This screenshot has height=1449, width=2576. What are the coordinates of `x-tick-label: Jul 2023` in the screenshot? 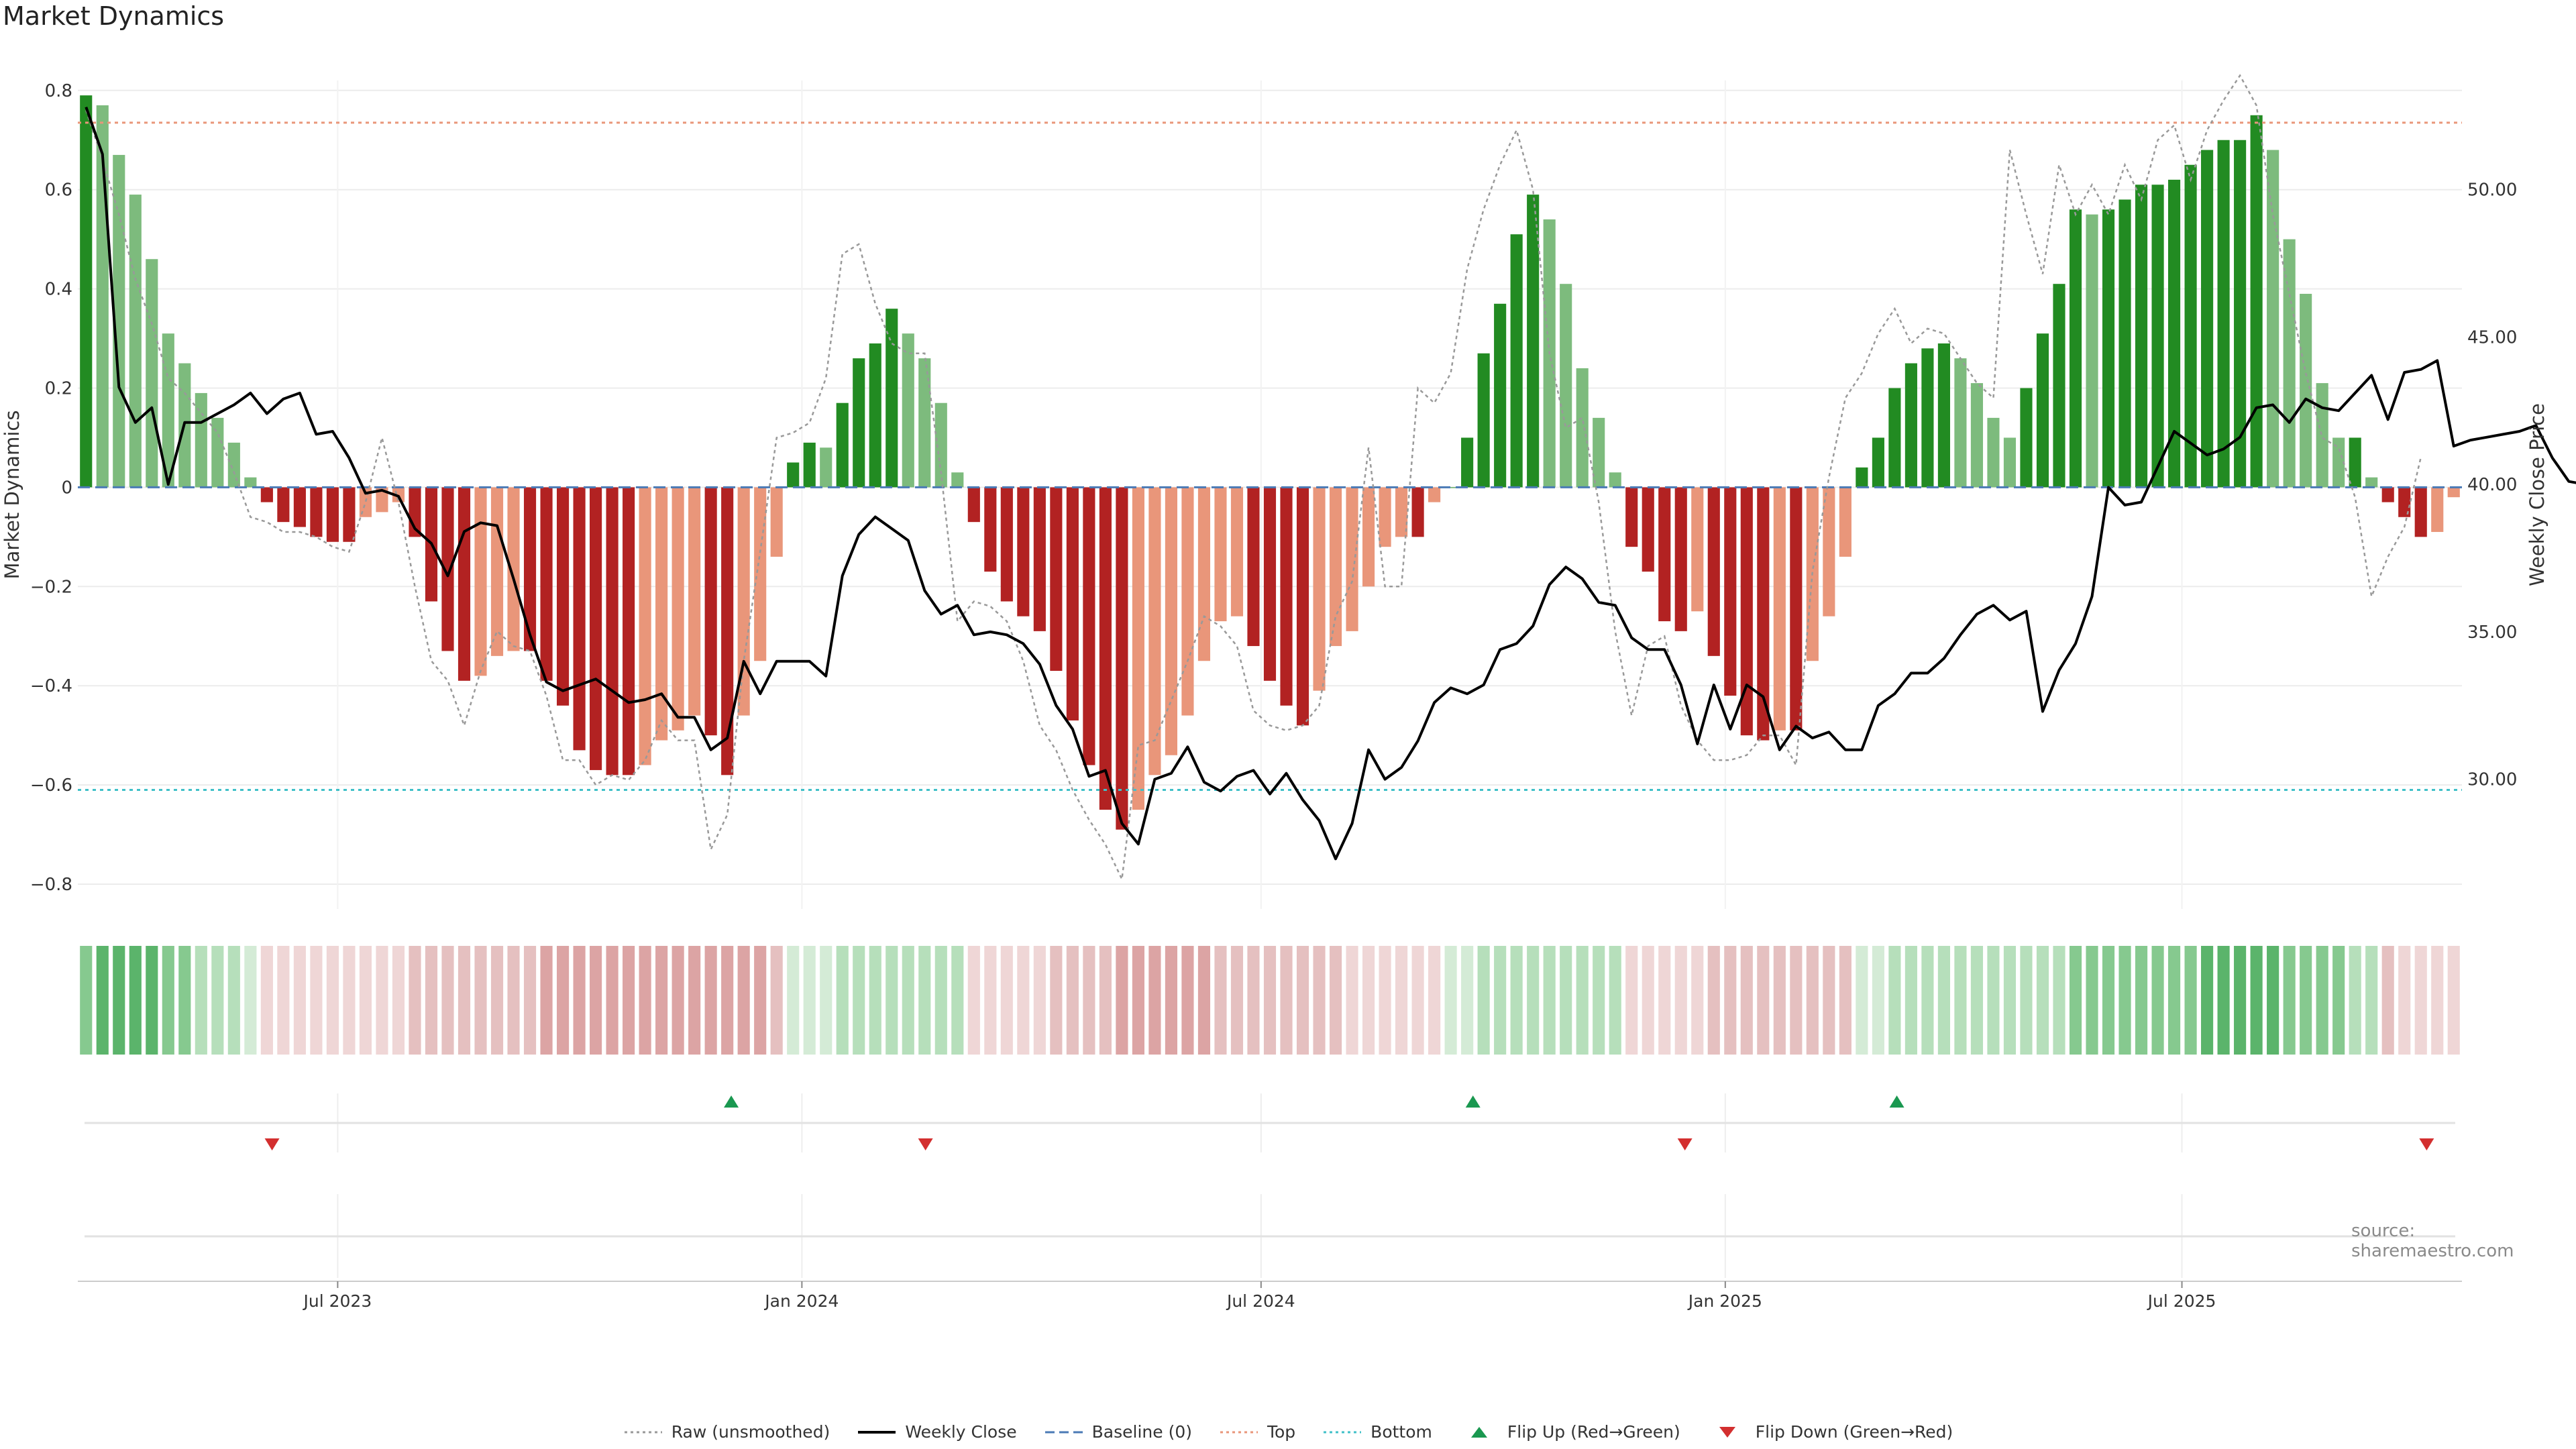 It's located at (337, 1301).